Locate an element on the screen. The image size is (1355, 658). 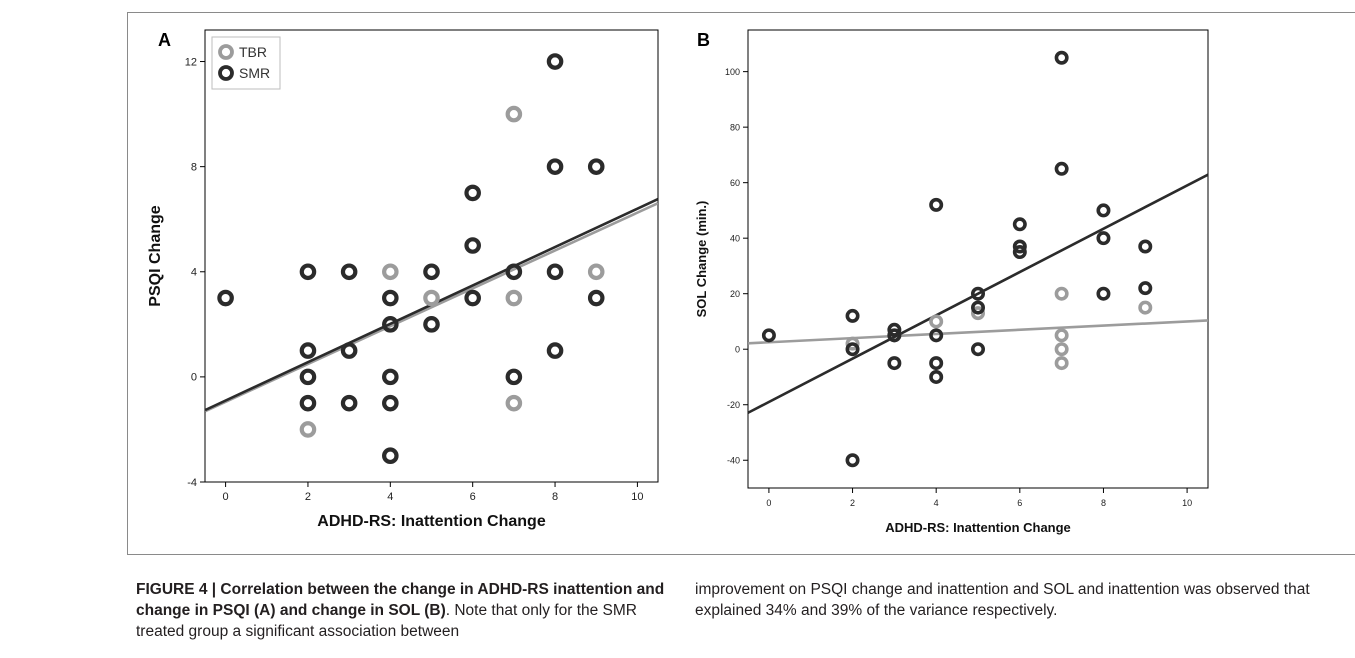
y-tick-label-a: -4 is located at coordinates (192, 483).